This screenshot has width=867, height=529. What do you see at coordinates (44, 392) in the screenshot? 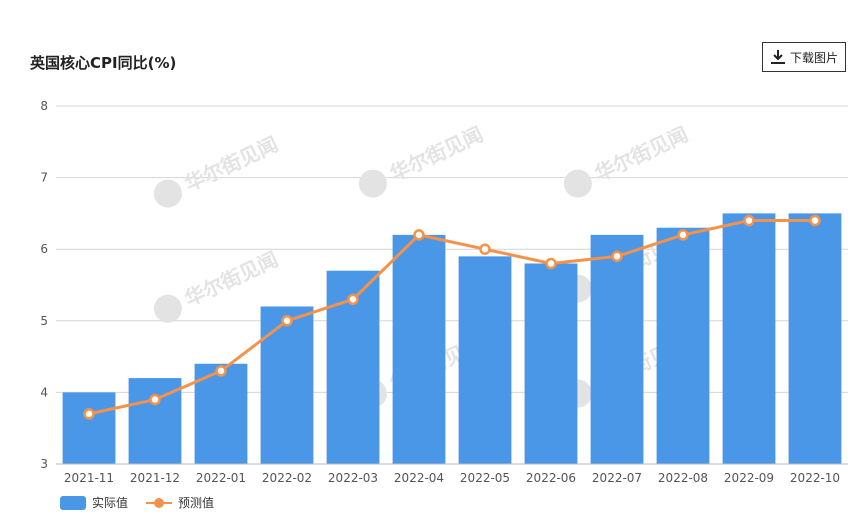
I see `y-tick-label: 4` at bounding box center [44, 392].